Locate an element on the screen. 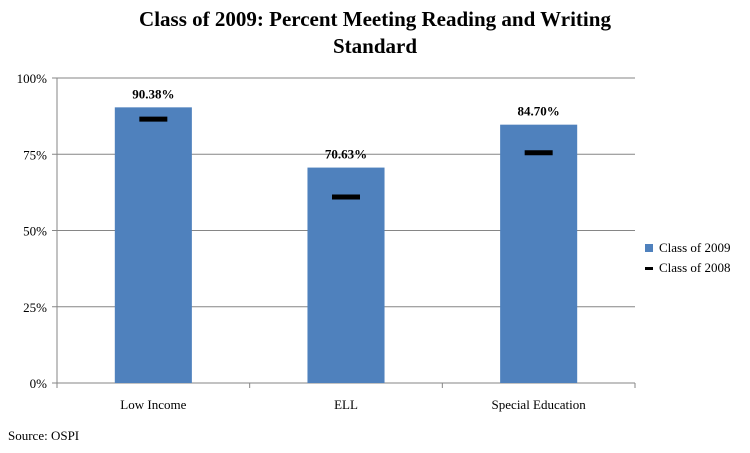  legend-swatch-bar is located at coordinates (649, 248).